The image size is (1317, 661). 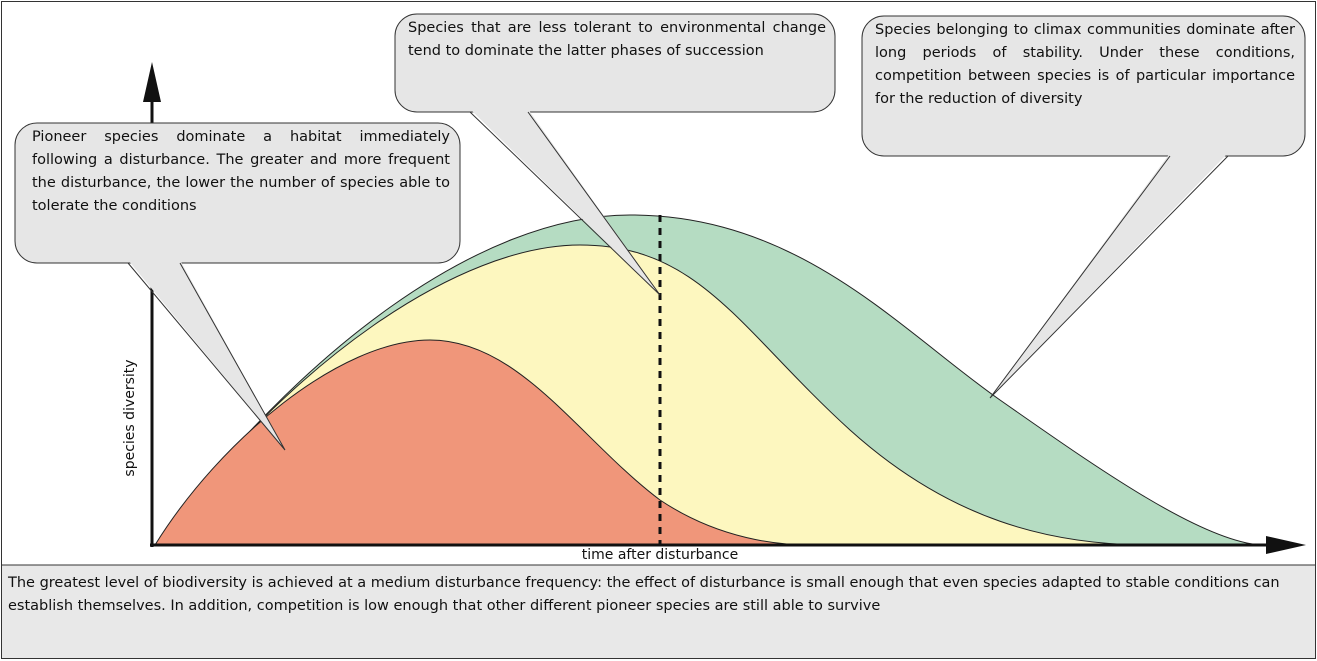 What do you see at coordinates (1286, 545) in the screenshot?
I see `x-axis-arrow` at bounding box center [1286, 545].